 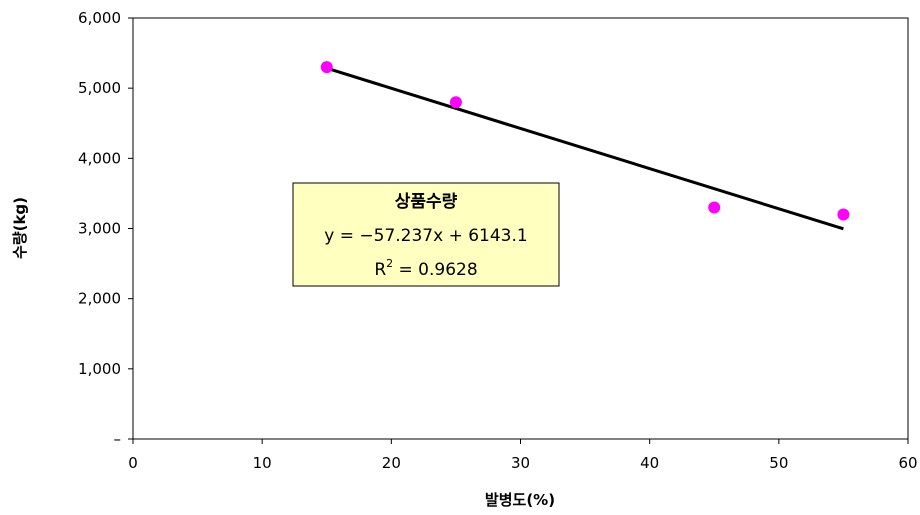 I want to click on x-axis-title: 발병도(%), so click(x=520, y=500).